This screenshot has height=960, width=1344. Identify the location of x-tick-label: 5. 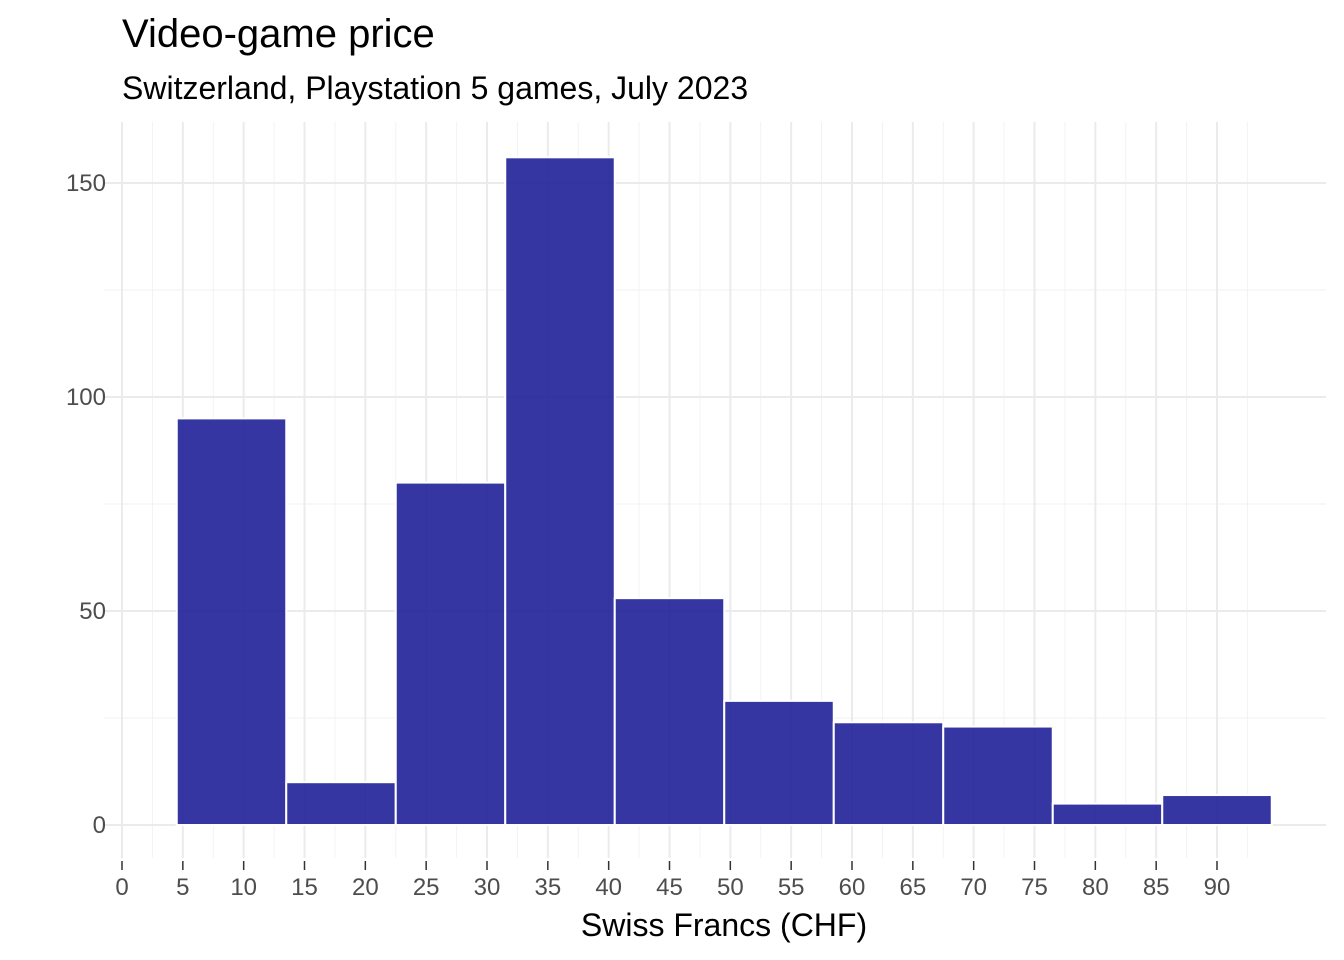
(182, 887).